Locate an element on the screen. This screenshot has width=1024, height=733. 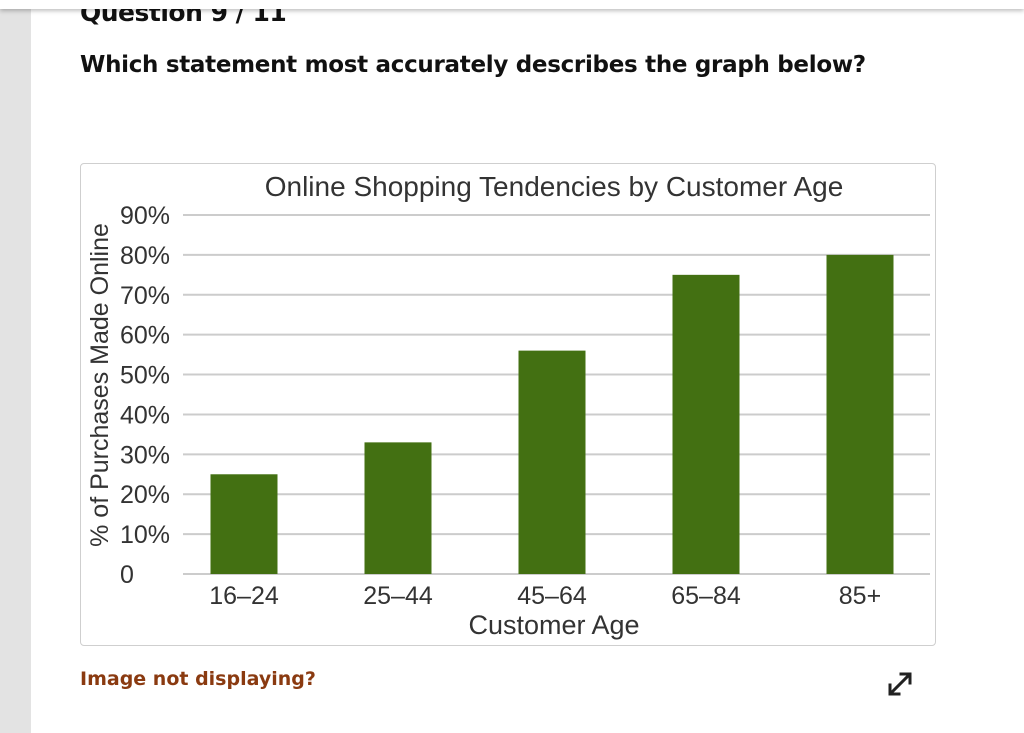
x-tick-label: 25–44 is located at coordinates (398, 596).